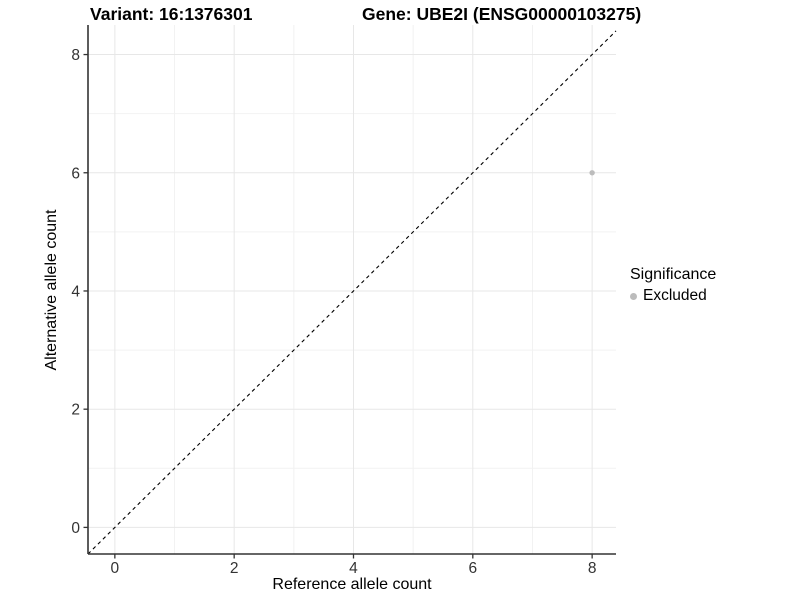 The width and height of the screenshot is (800, 600). What do you see at coordinates (234, 568) in the screenshot?
I see `x-tick-label: 2` at bounding box center [234, 568].